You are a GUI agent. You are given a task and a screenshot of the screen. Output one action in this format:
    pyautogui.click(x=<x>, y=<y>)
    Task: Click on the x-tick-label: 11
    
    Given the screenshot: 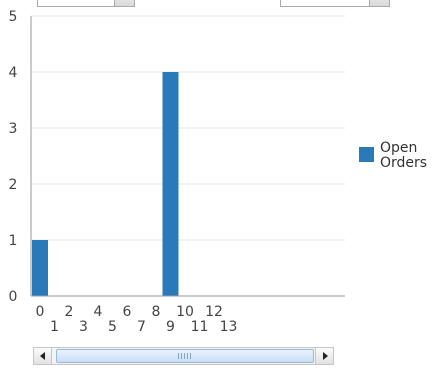 What is the action you would take?
    pyautogui.click(x=200, y=327)
    